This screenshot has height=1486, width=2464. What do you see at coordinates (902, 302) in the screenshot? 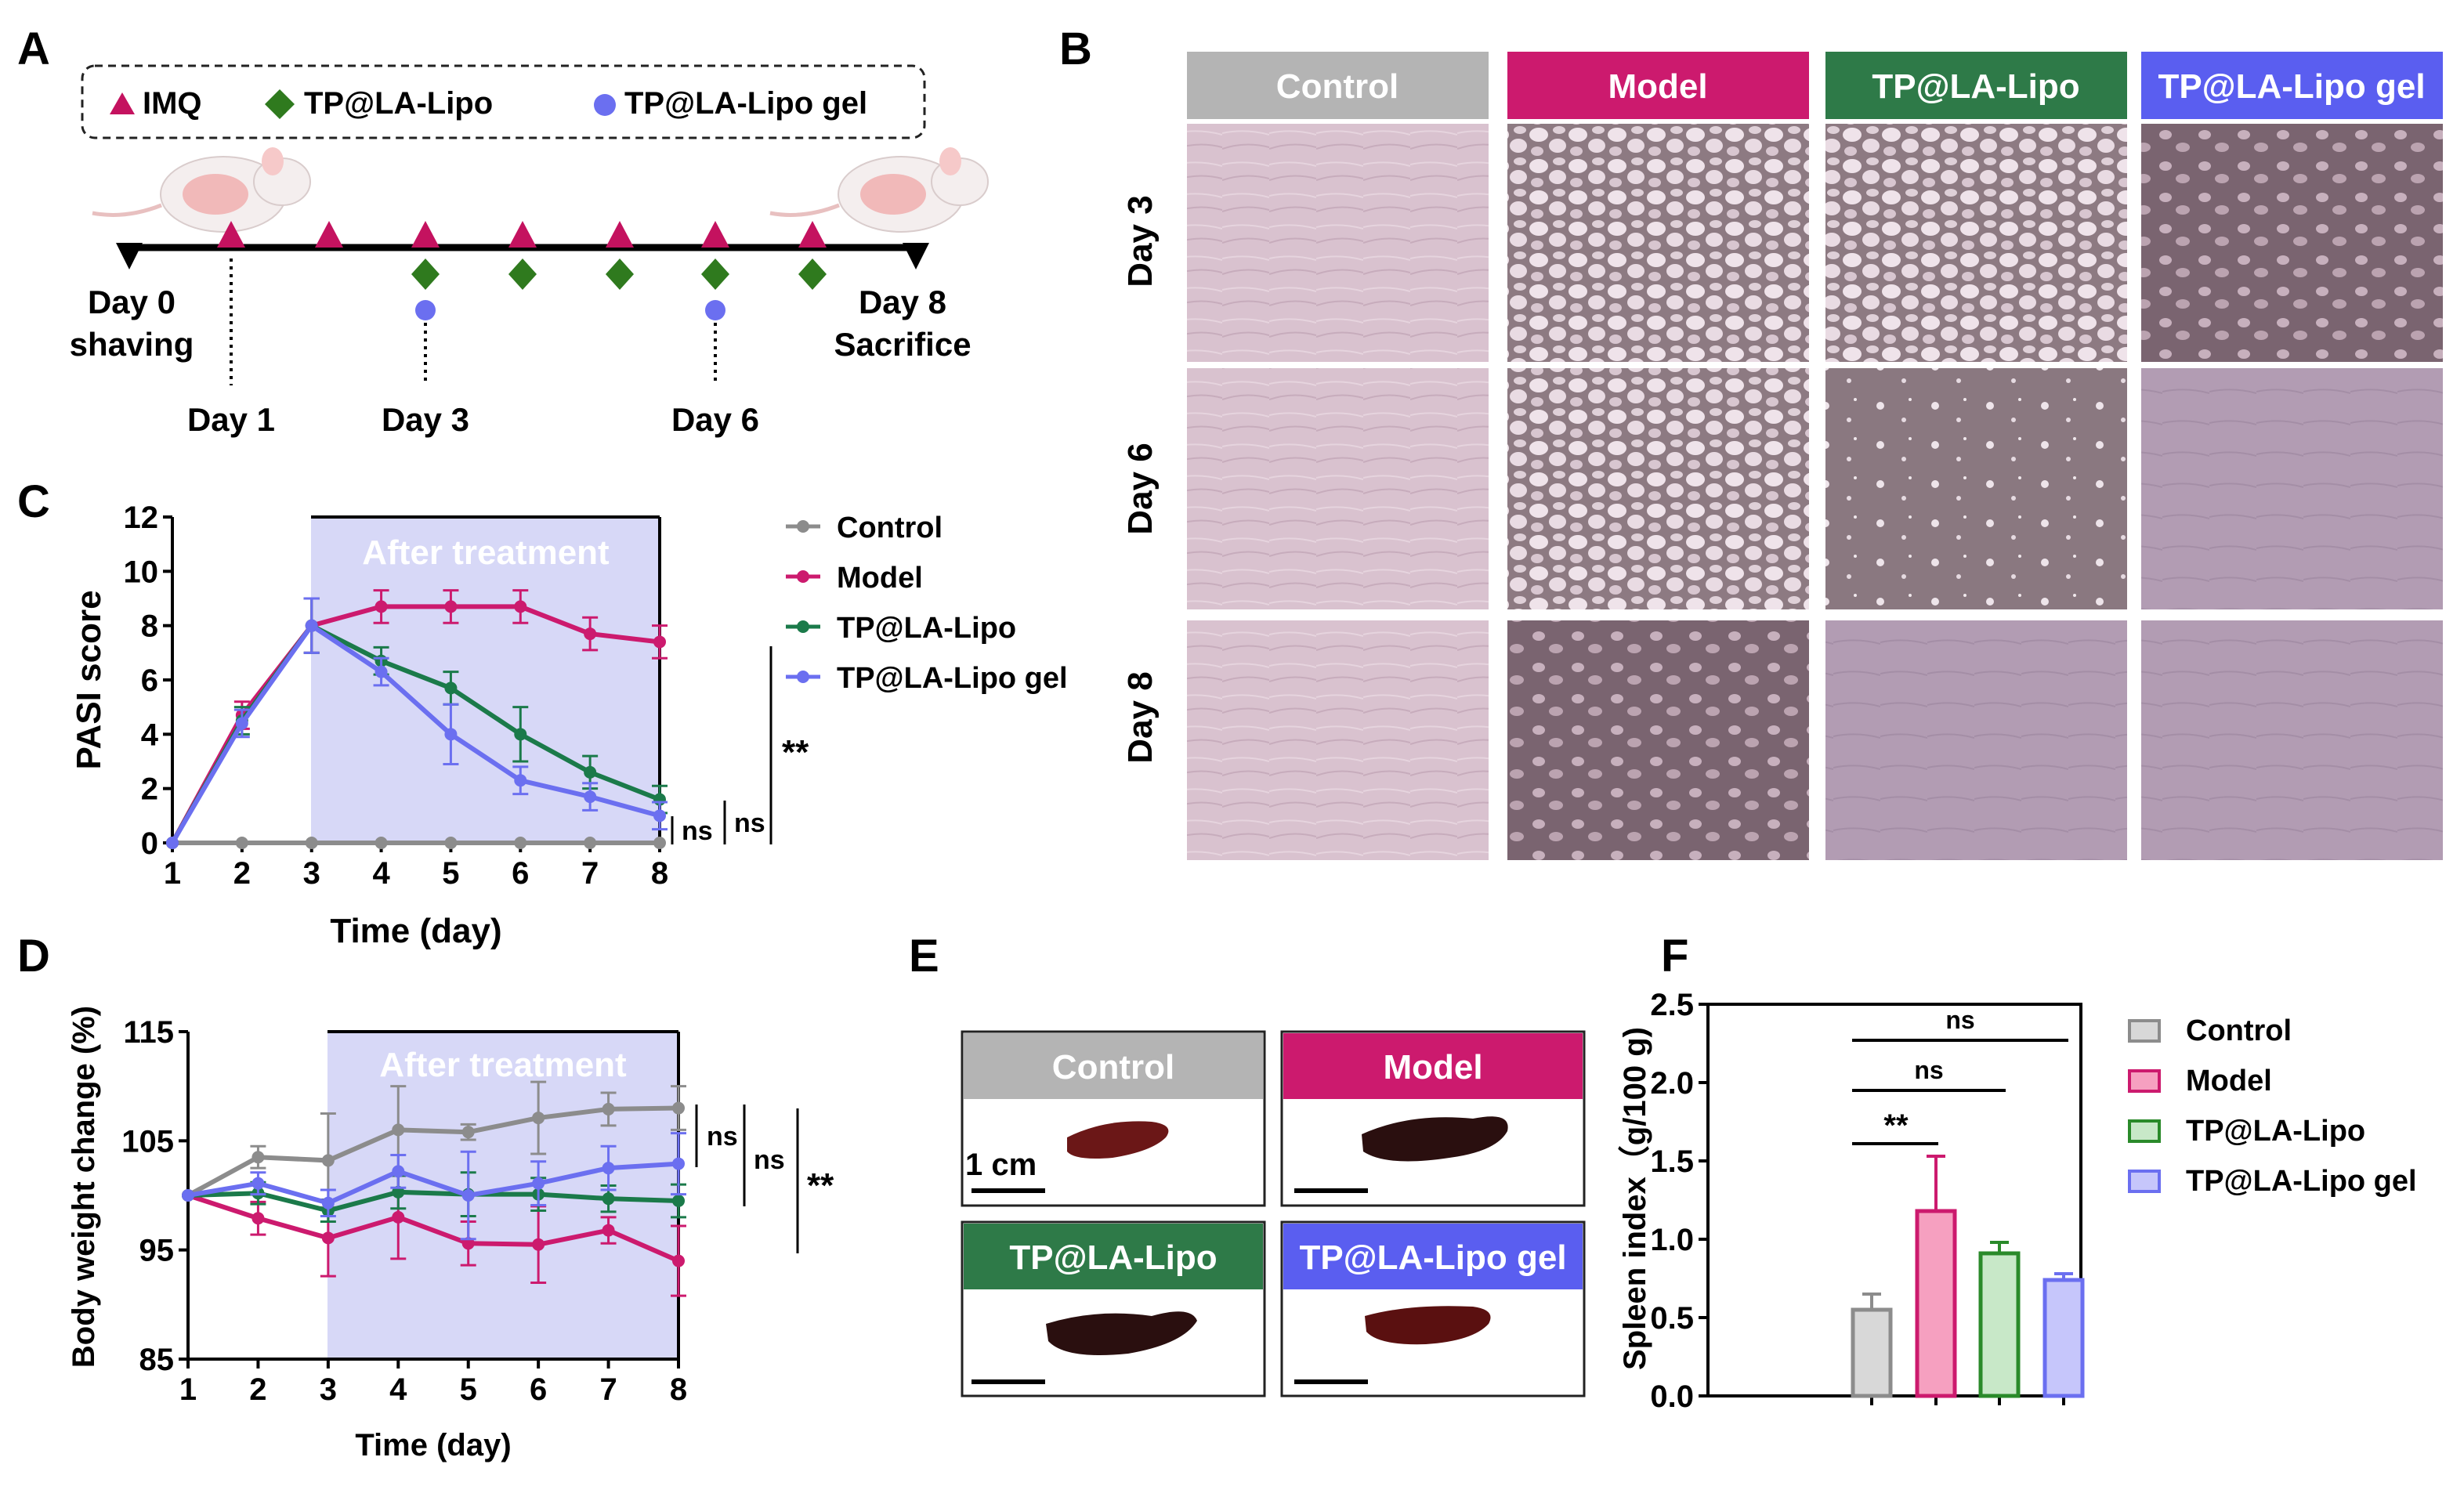
I see `day8-label: Day 8` at bounding box center [902, 302].